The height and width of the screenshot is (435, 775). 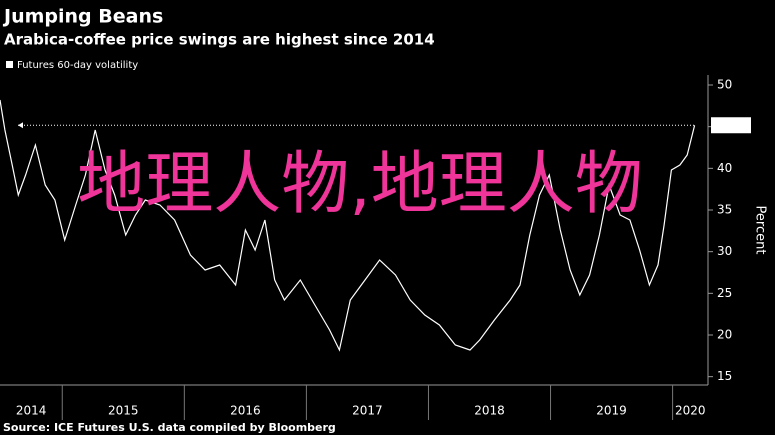 I want to click on last-value-label: 45.17, so click(x=733, y=125).